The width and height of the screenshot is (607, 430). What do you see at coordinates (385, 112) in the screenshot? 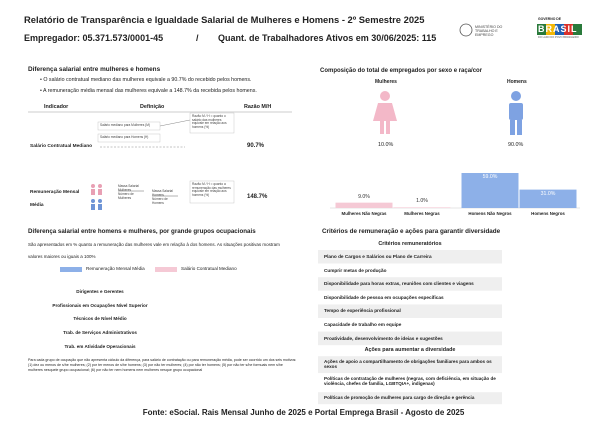
I see `woman-icon` at bounding box center [385, 112].